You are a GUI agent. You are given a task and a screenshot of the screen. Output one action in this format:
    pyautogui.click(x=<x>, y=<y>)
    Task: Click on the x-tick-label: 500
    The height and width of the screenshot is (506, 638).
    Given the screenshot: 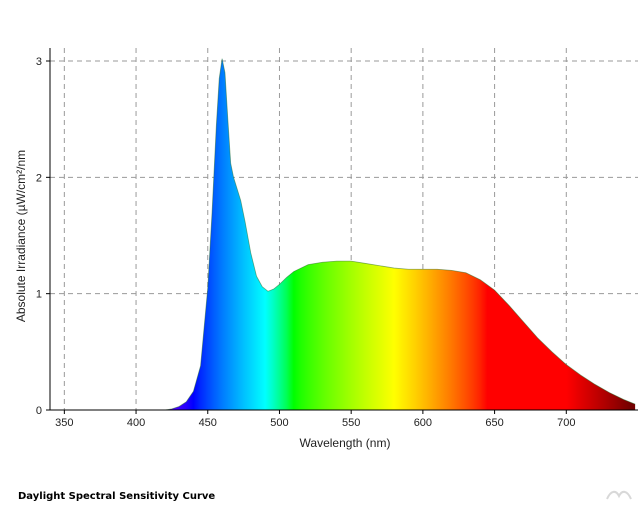 What is the action you would take?
    pyautogui.click(x=279, y=423)
    